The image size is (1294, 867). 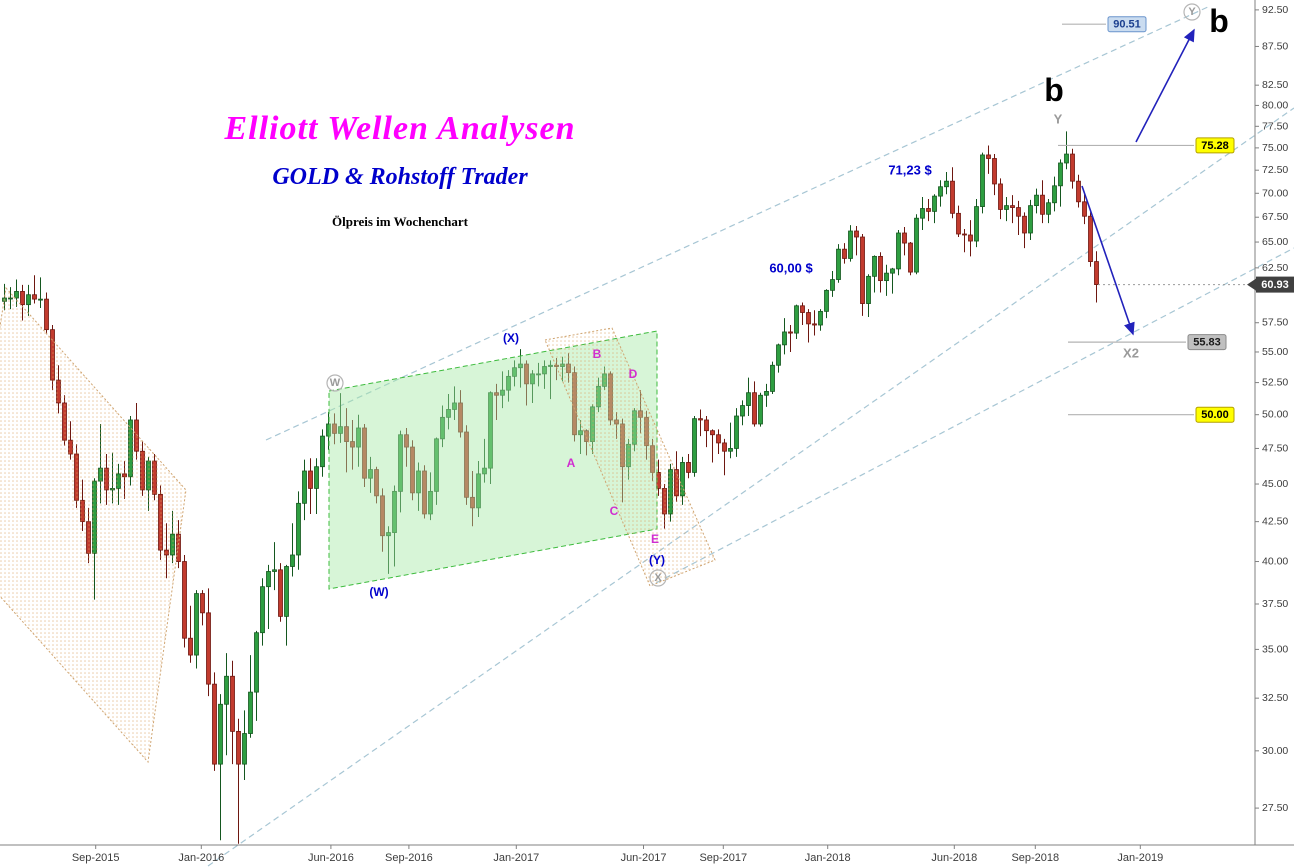 I want to click on price-axis-tick: 80.00, so click(x=1275, y=105).